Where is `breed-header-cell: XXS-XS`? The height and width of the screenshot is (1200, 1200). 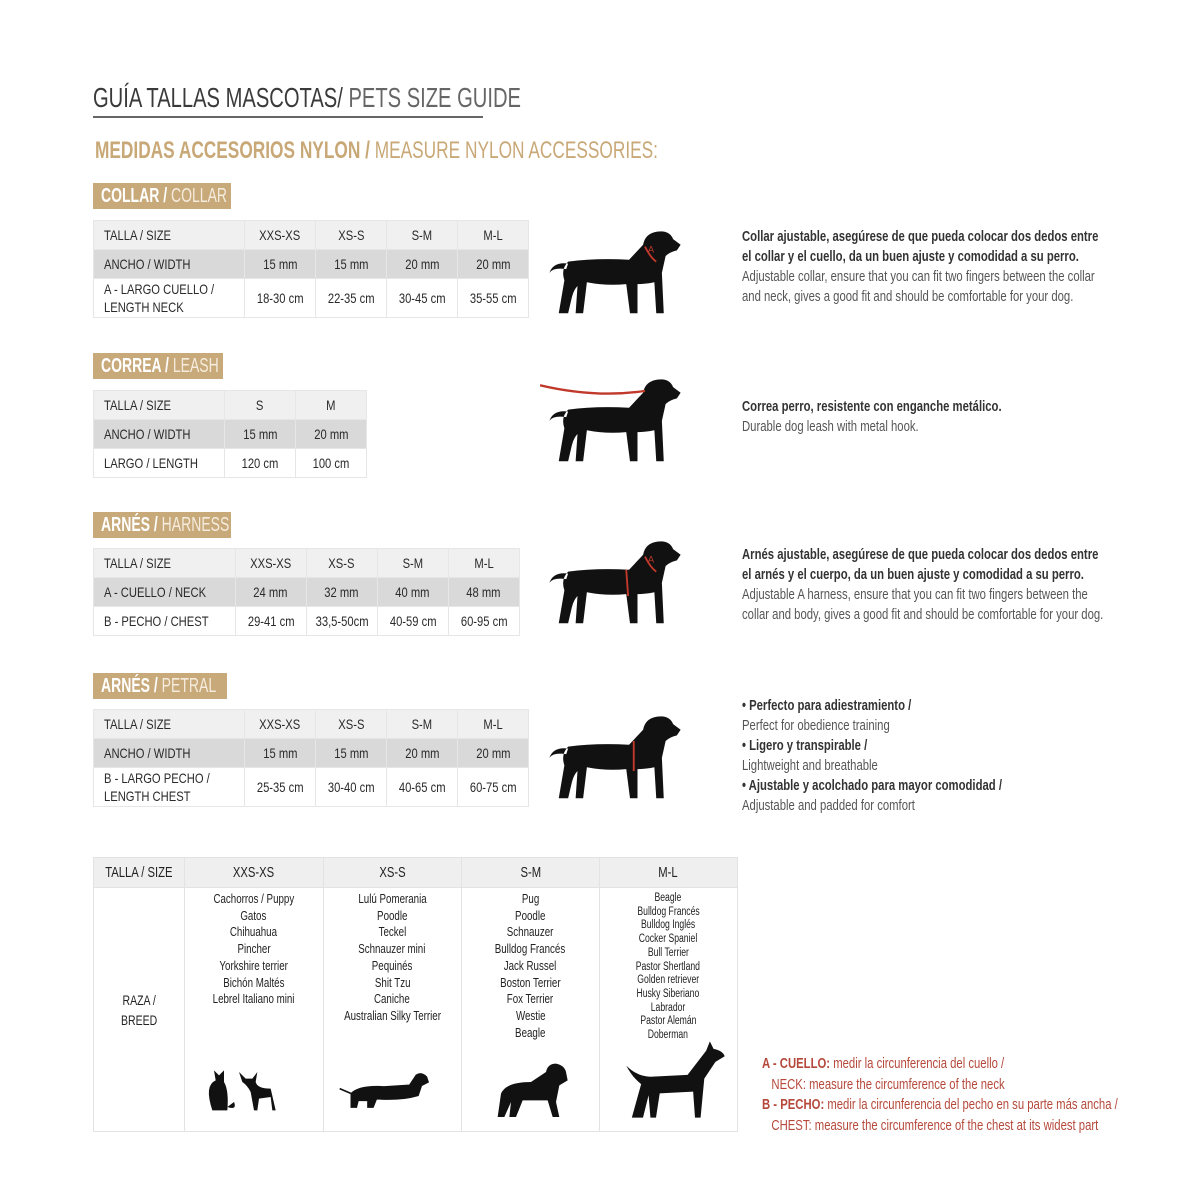 breed-header-cell: XXS-XS is located at coordinates (253, 872).